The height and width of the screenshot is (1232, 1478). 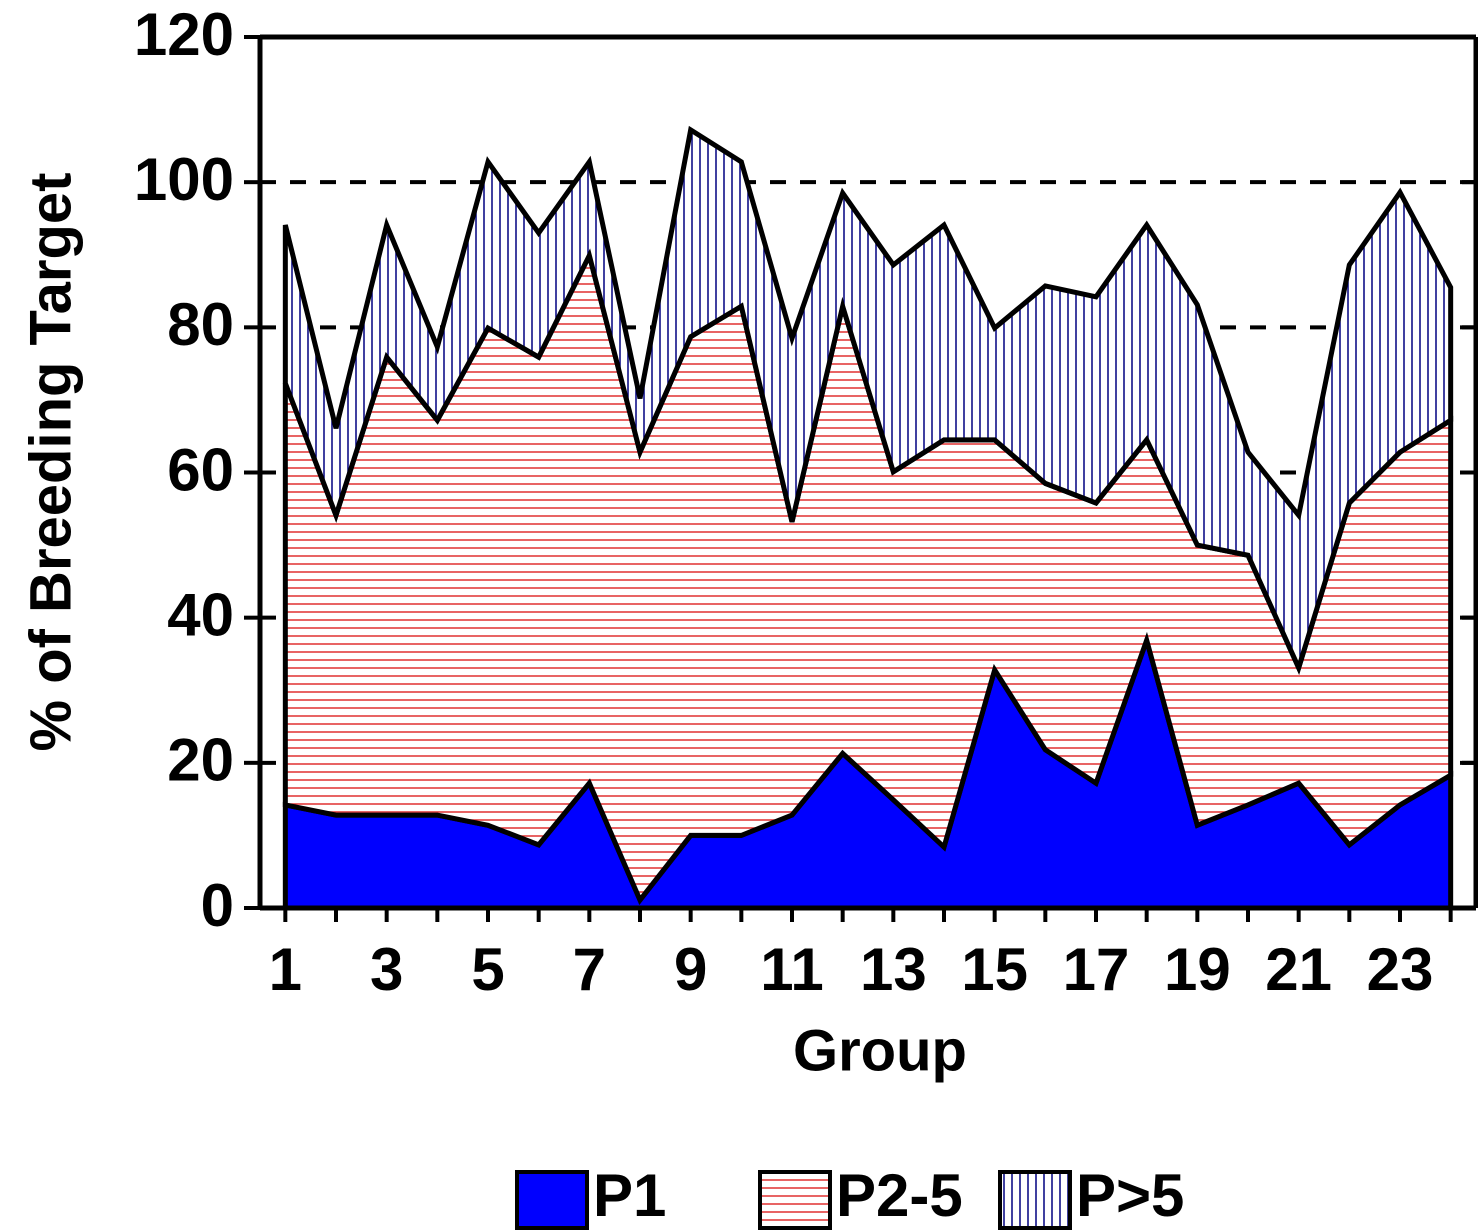 What do you see at coordinates (899, 1195) in the screenshot?
I see `legend-label: P2-5` at bounding box center [899, 1195].